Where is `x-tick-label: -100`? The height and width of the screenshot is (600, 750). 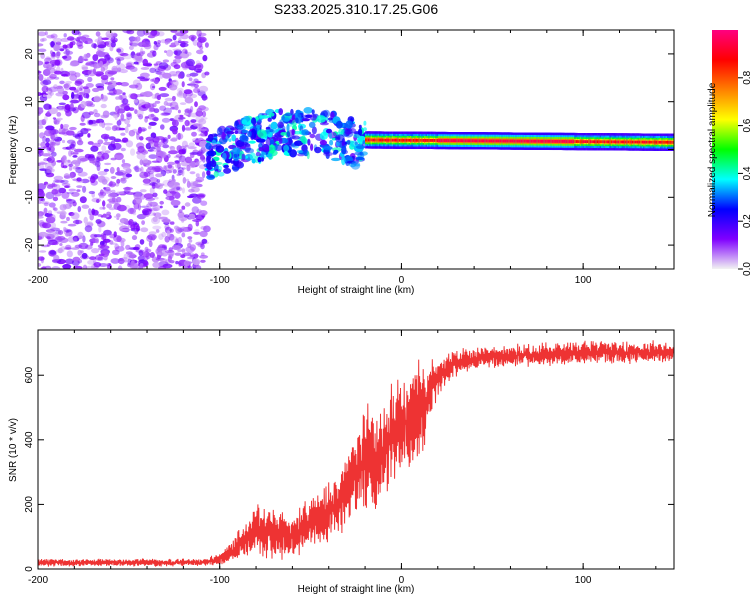 x-tick-label: -100 is located at coordinates (220, 280).